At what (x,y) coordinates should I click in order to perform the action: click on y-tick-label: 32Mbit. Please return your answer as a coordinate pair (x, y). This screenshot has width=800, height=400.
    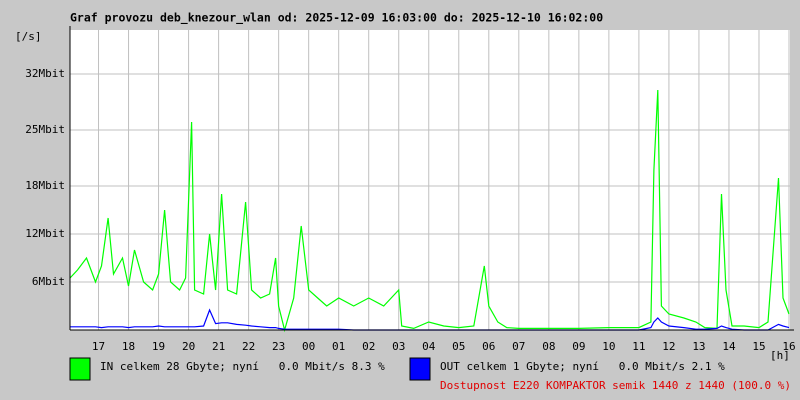
    Looking at the image, I should click on (45, 73).